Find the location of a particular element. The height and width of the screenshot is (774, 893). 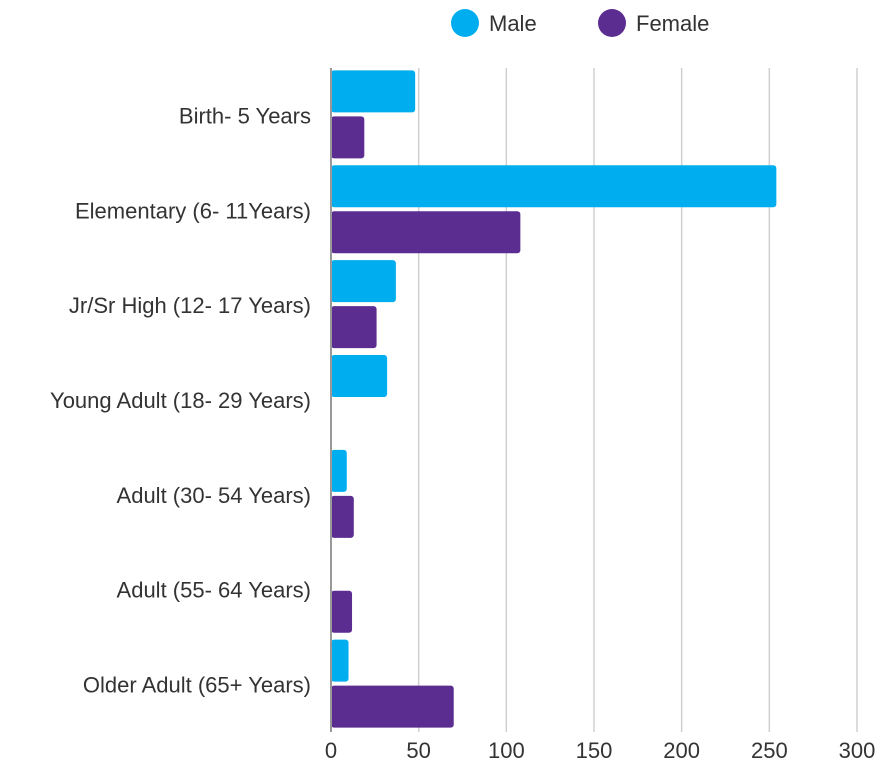

category-label: Older Adult (65+ Years) is located at coordinates (197, 685).